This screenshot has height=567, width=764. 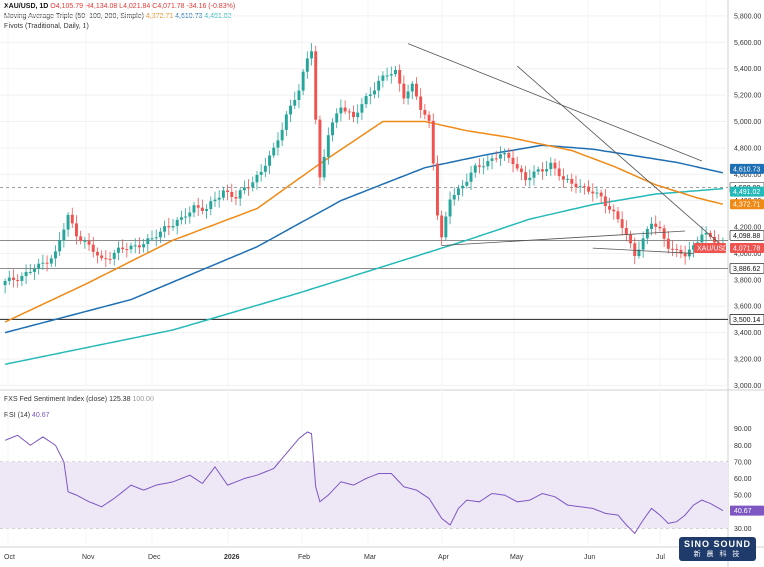 I want to click on price-tag-label: 4,071.78, so click(x=746, y=248).